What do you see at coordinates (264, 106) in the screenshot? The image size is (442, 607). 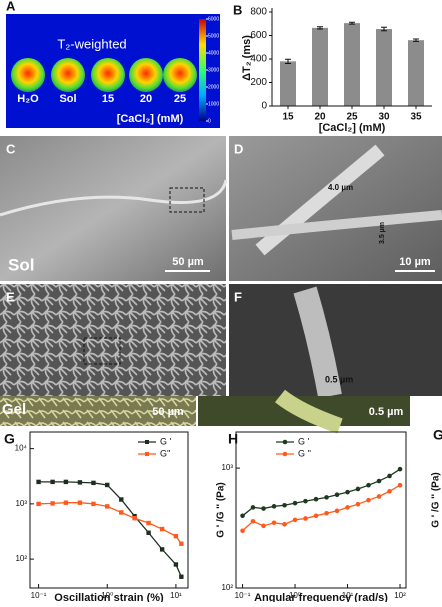 I see `y-tick-label: 0` at bounding box center [264, 106].